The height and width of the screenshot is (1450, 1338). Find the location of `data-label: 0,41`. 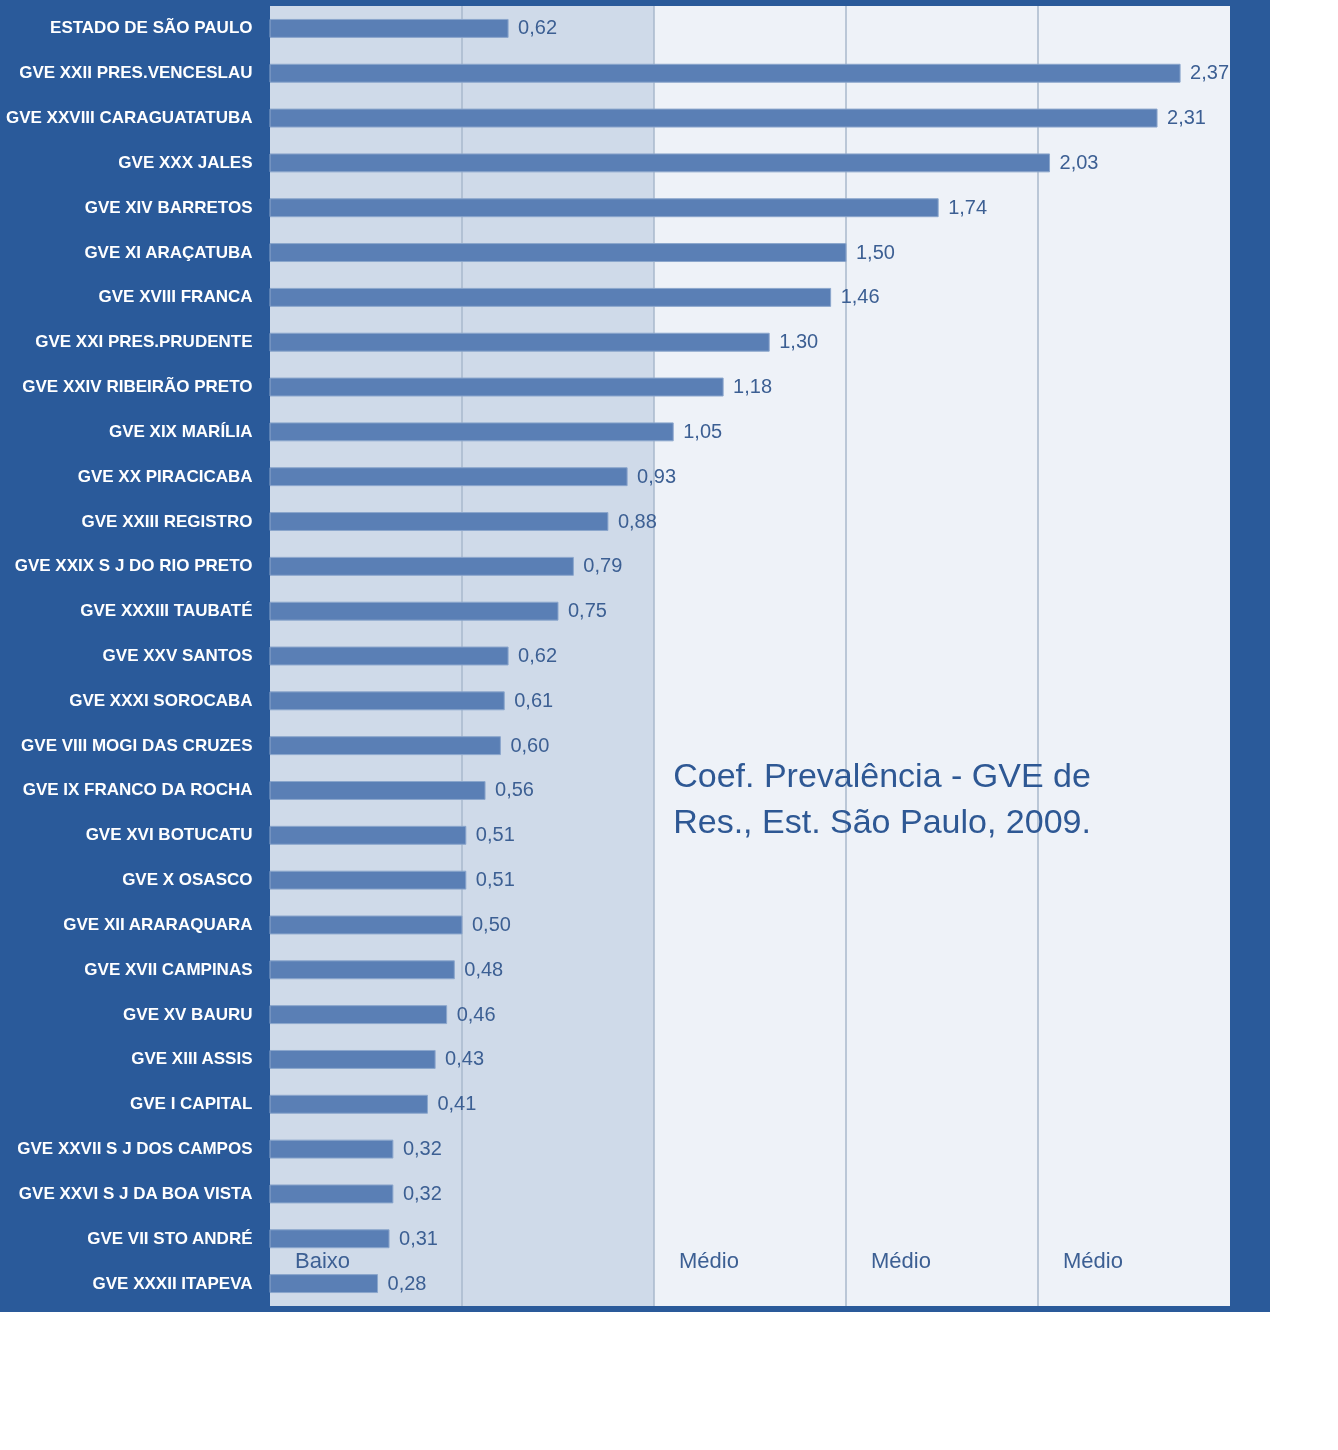

data-label: 0,41 is located at coordinates (457, 1103).